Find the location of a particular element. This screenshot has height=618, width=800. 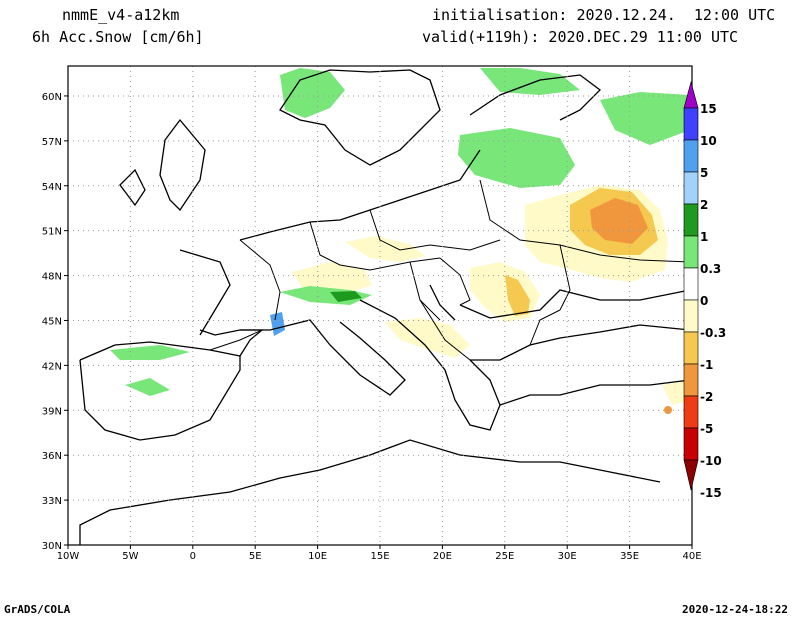

snow-area-alps is located at coordinates (326, 295).